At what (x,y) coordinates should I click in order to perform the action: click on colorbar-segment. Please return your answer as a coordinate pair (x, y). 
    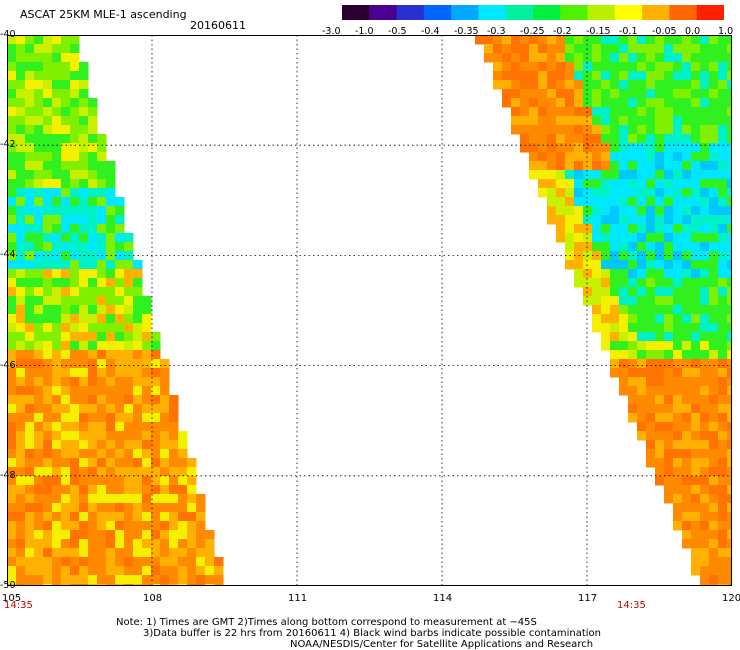
    Looking at the image, I should click on (519, 12).